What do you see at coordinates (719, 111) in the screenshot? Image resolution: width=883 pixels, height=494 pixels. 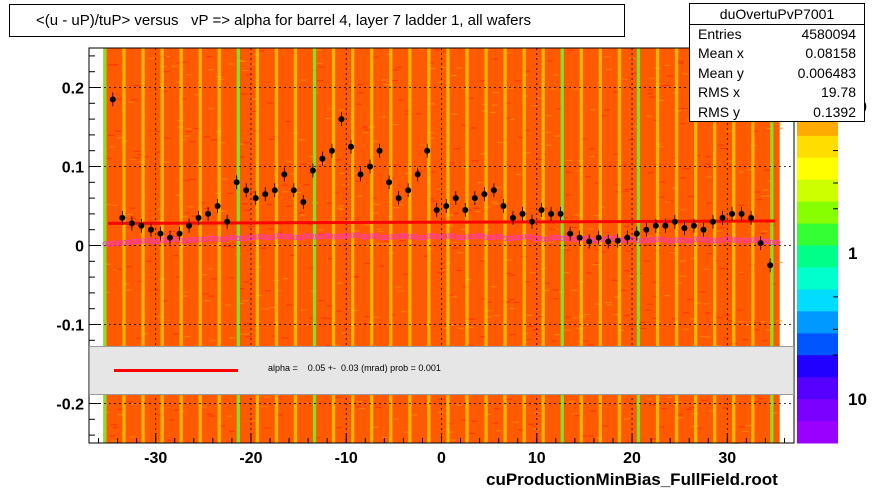 I see `stats-key: RMS y` at bounding box center [719, 111].